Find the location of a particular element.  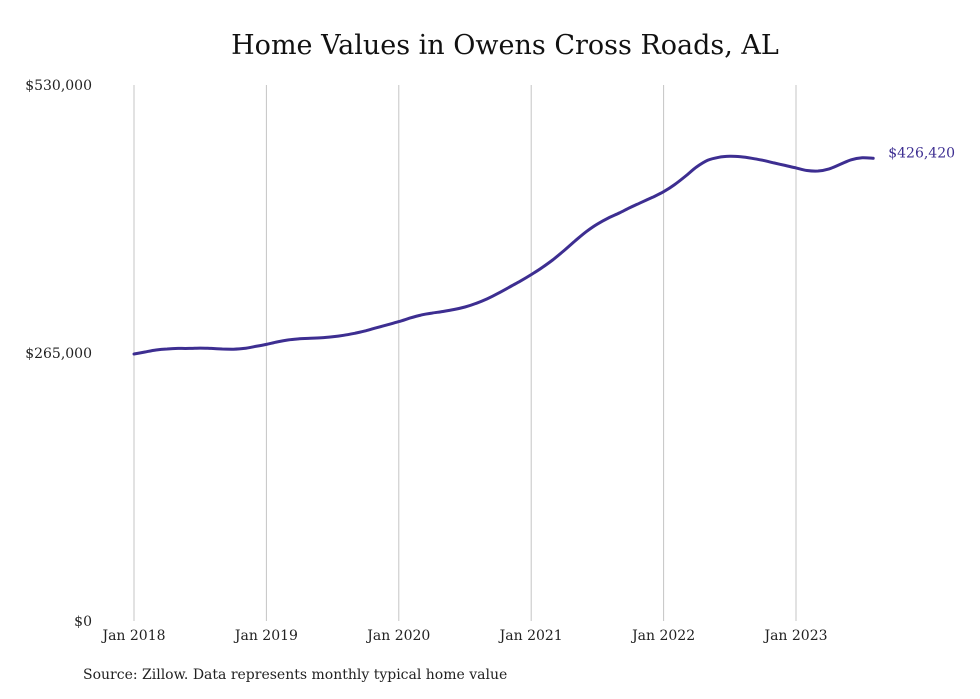

y-tick-label: $265,000 is located at coordinates (58, 354).